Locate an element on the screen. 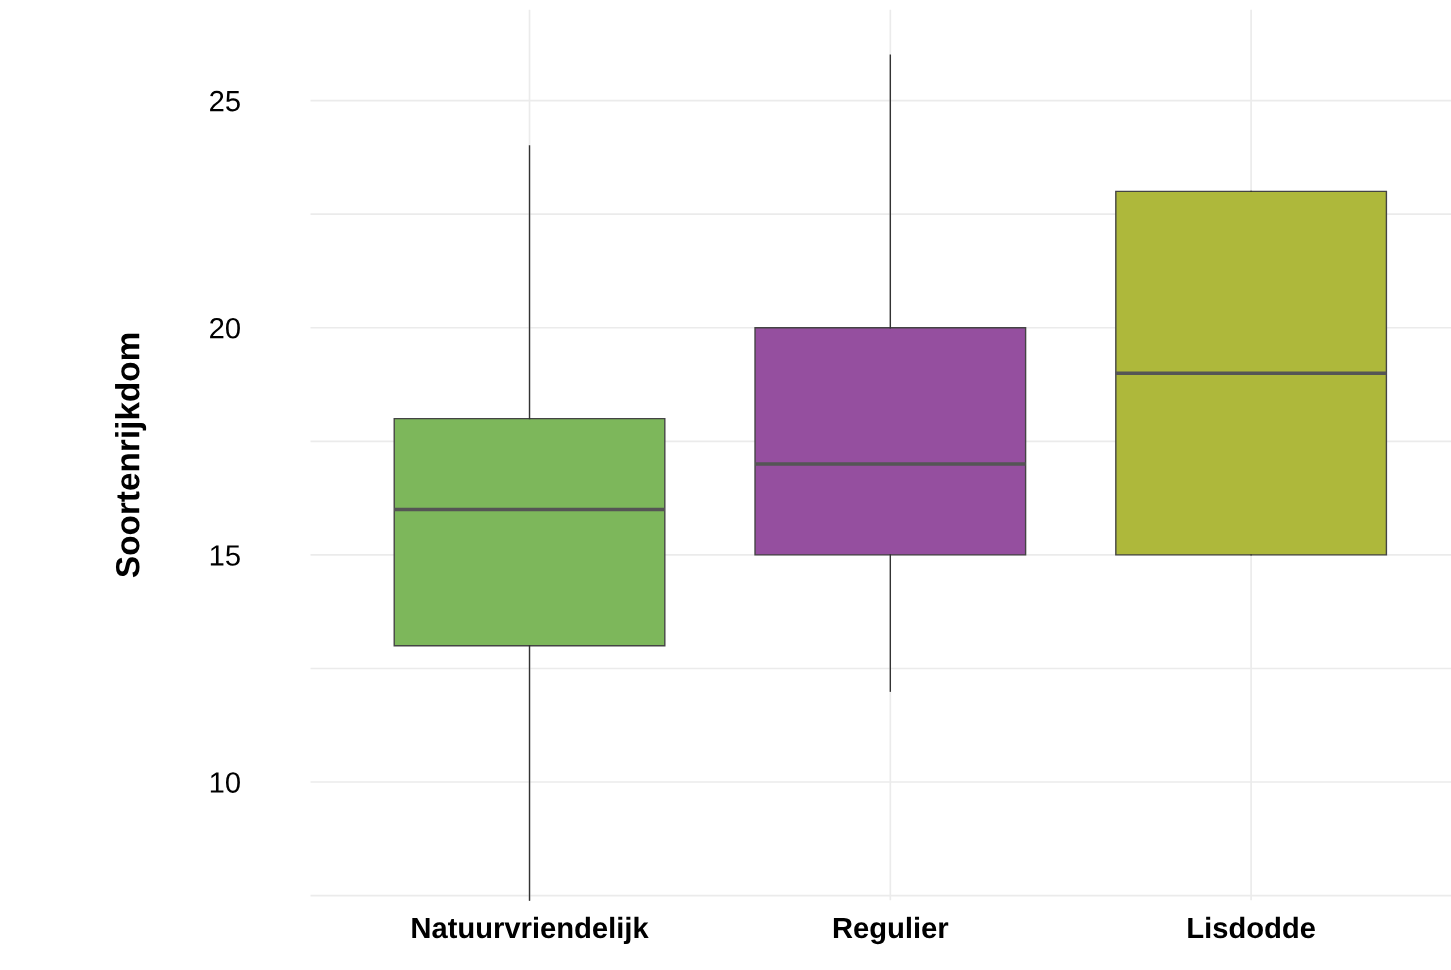 This screenshot has height=970, width=1451. x-tick-label: Lisdodde is located at coordinates (1251, 927).